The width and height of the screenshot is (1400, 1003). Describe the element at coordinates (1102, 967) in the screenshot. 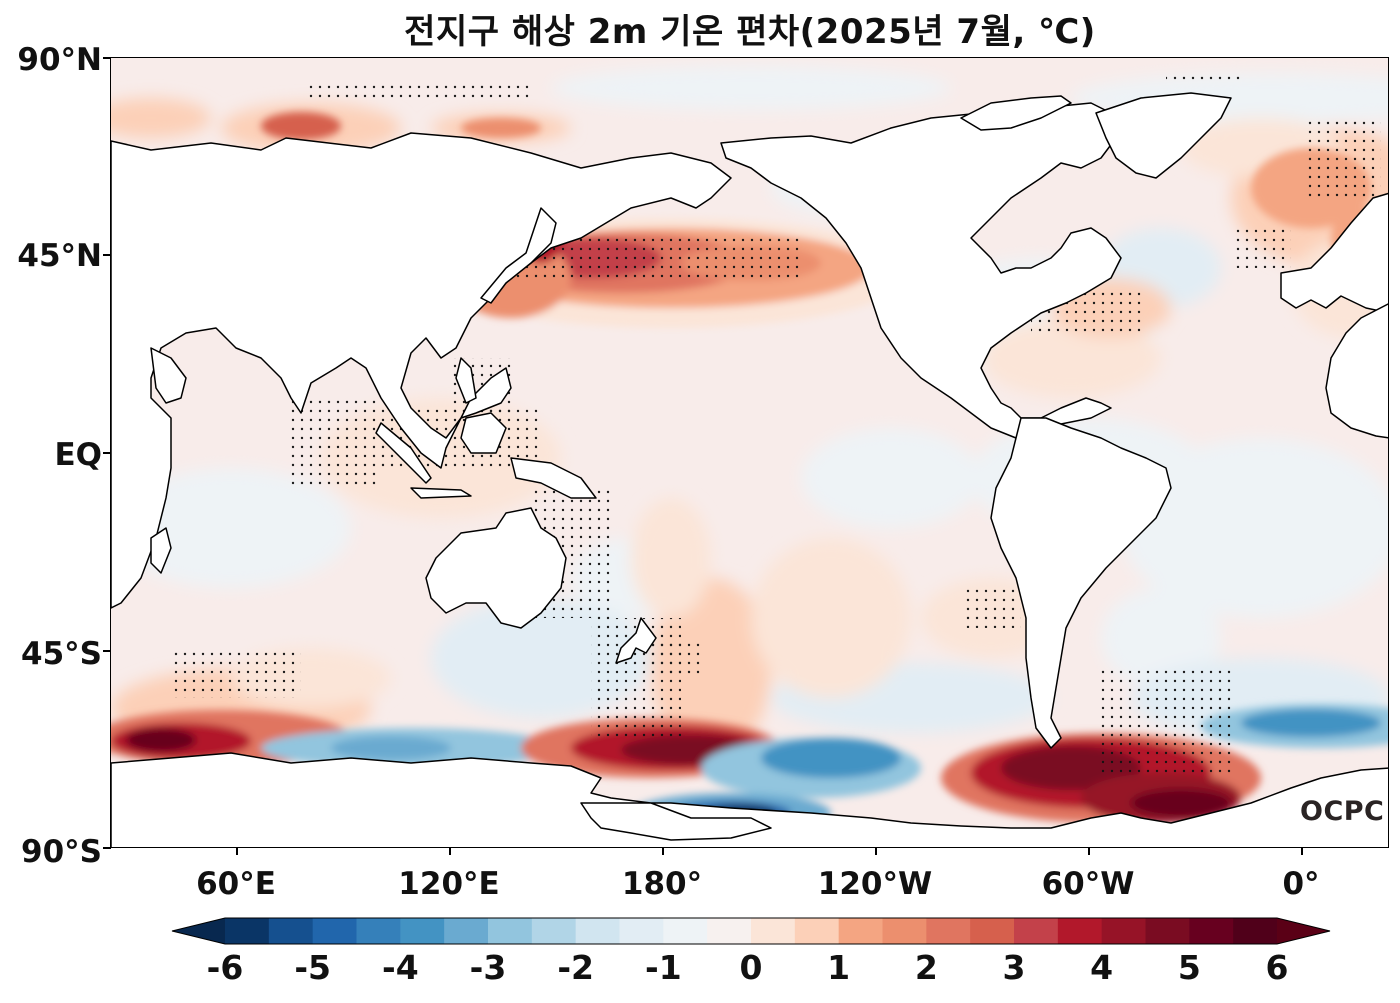

I see `colorbar-tick-label: 4` at that location.